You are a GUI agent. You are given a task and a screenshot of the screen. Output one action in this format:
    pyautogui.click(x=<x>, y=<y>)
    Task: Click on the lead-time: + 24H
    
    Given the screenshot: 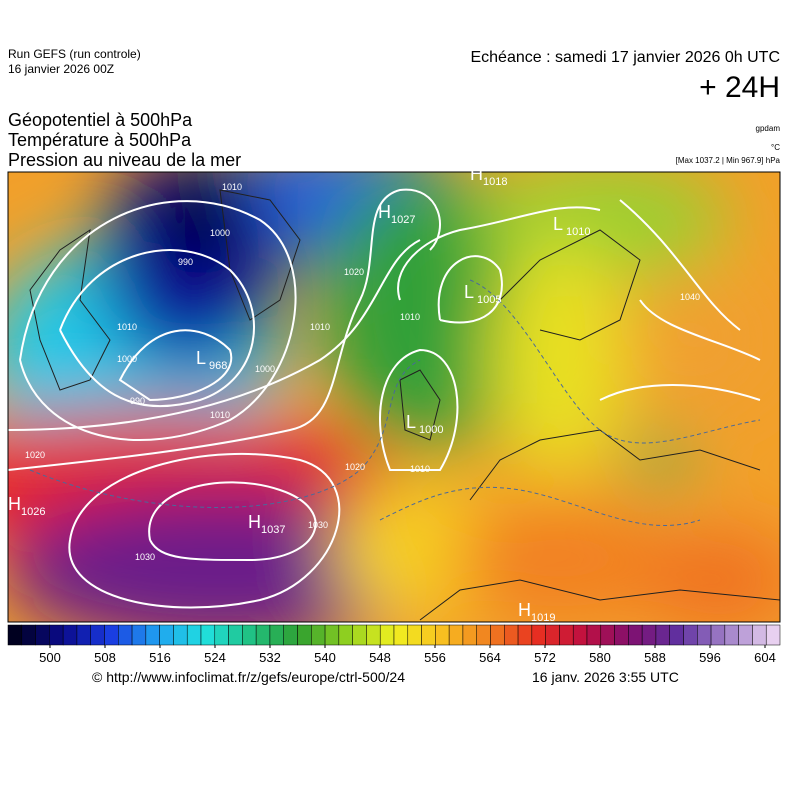 What is the action you would take?
    pyautogui.click(x=739, y=87)
    